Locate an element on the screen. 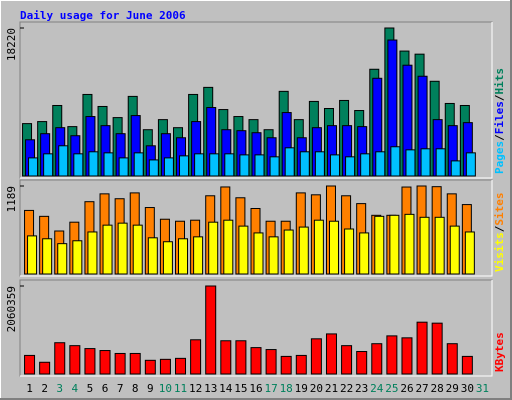 This screenshot has height=400, width=512. x-tick-label: 27 is located at coordinates (421, 388).